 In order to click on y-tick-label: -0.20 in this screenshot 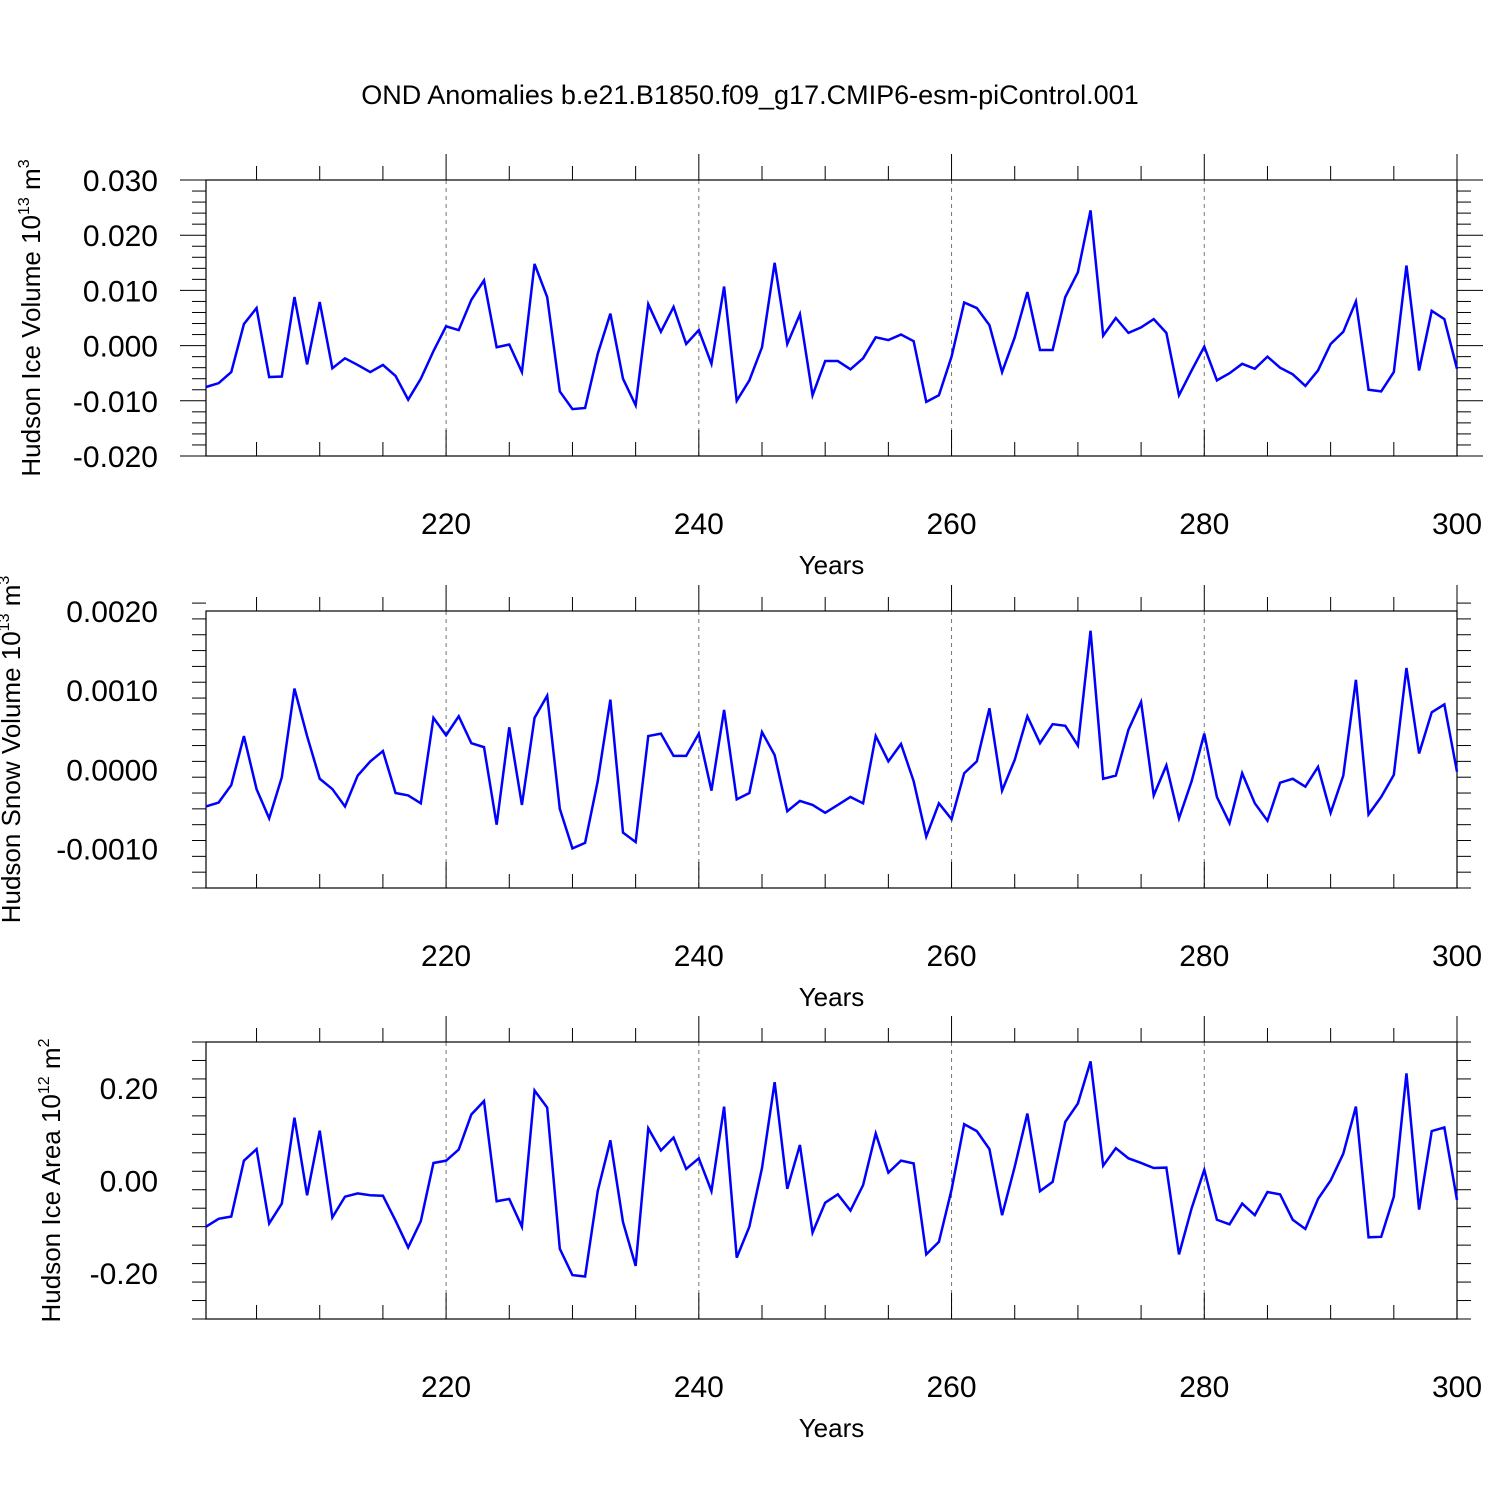, I will do `click(124, 1274)`.